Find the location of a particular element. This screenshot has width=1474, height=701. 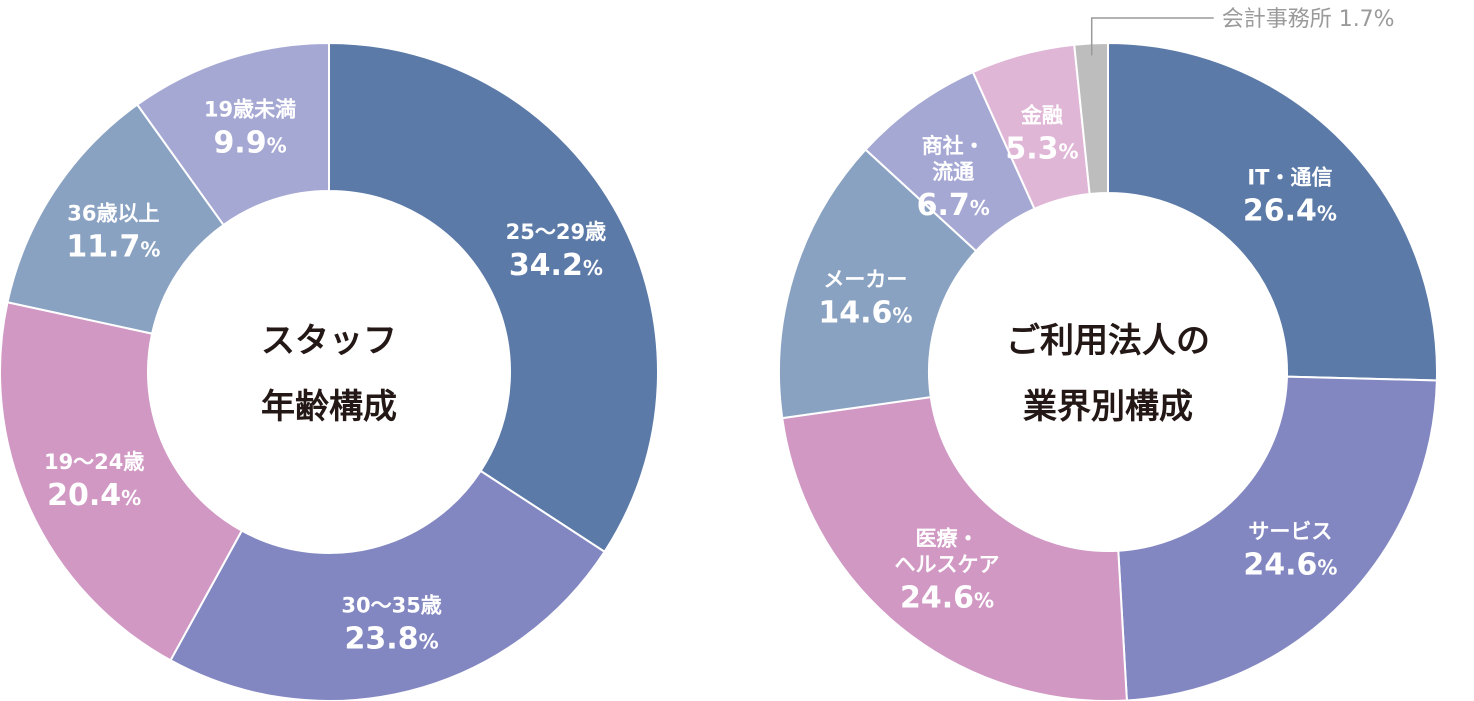

slice-label-1-4: 36歳以上 is located at coordinates (113, 213).